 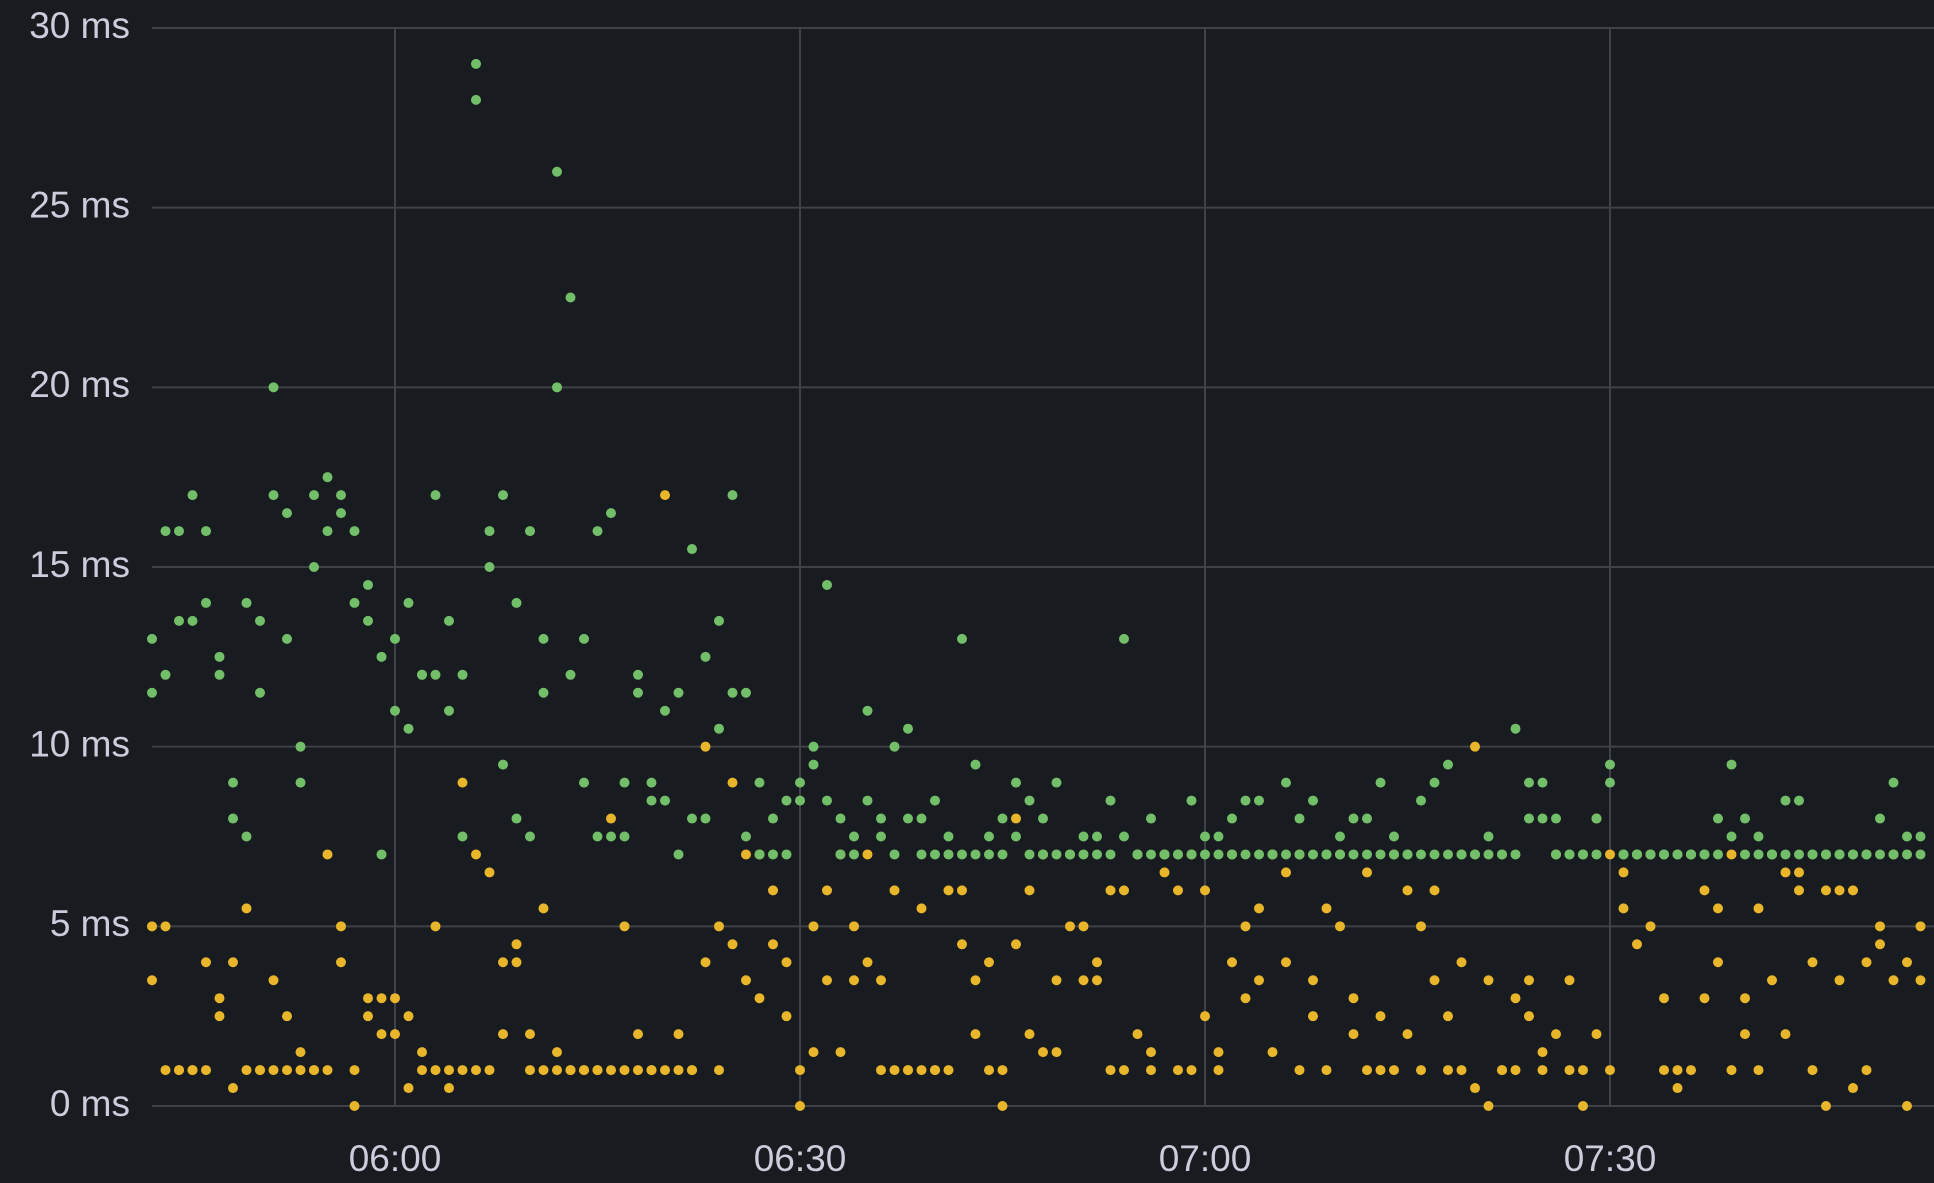 I want to click on y-tick-label: 25 ms, so click(x=79, y=204).